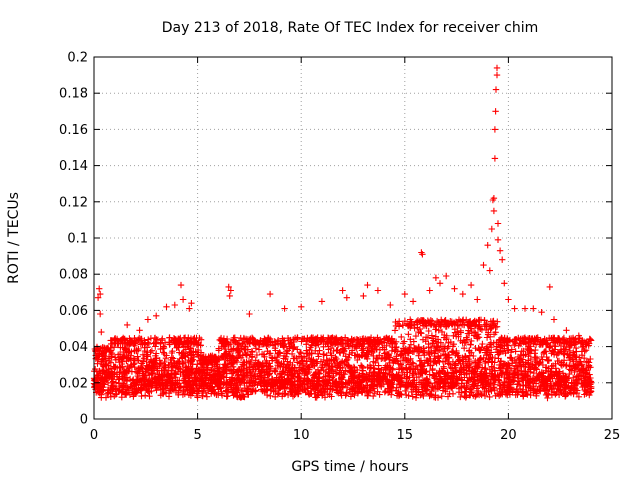  Describe the element at coordinates (73, 383) in the screenshot. I see `y-tick-label: 0.02` at that location.